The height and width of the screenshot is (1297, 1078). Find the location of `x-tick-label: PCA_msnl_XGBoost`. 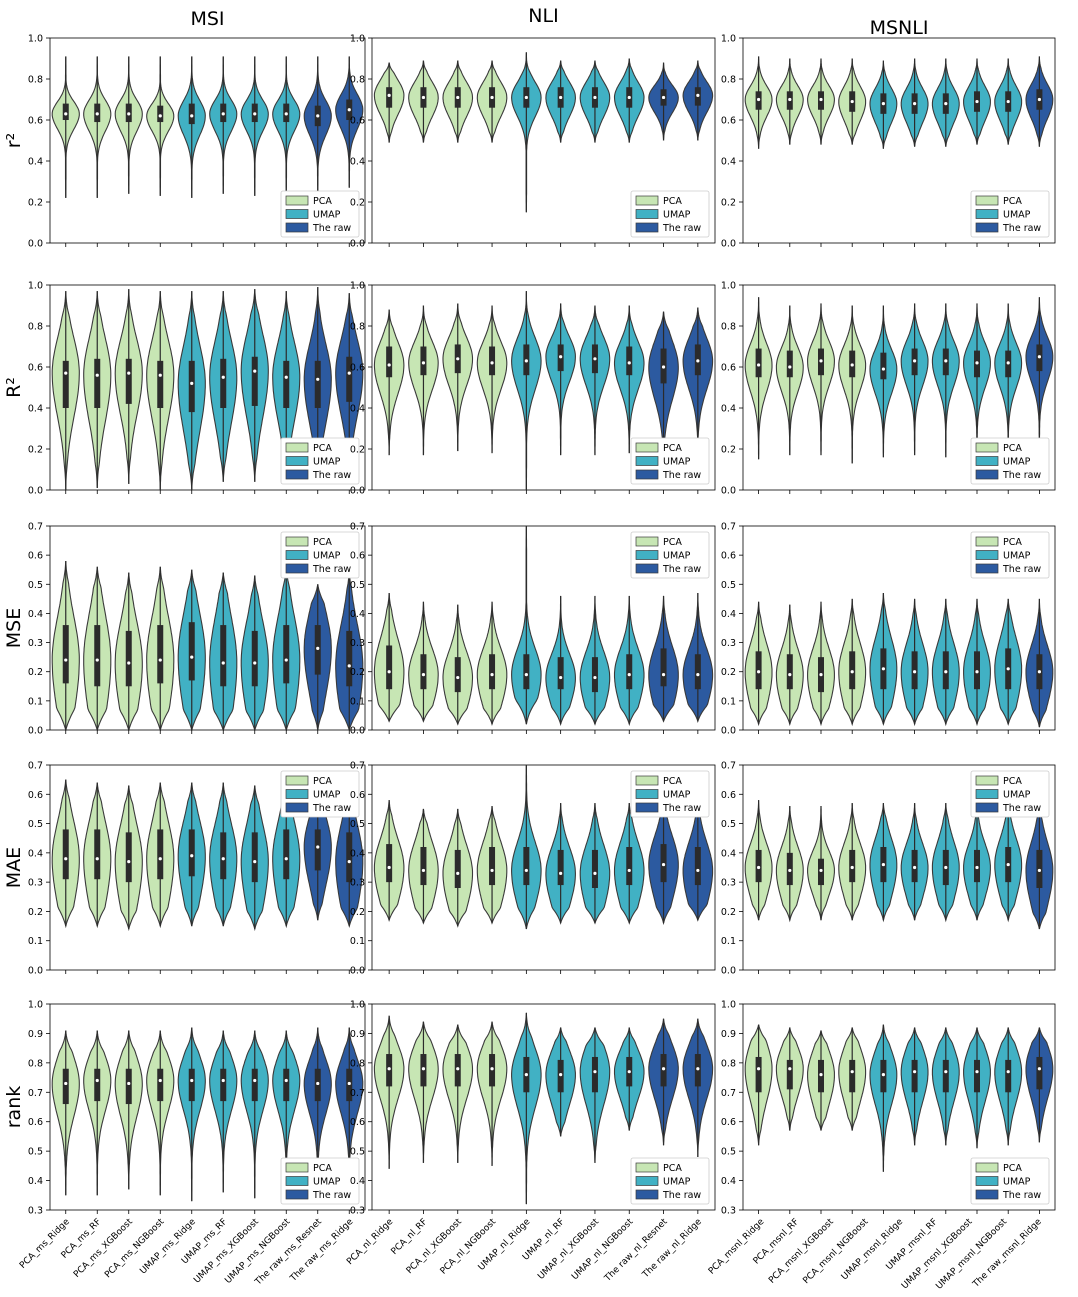

x-tick-label: PCA_msnl_XGBoost is located at coordinates (801, 1251).